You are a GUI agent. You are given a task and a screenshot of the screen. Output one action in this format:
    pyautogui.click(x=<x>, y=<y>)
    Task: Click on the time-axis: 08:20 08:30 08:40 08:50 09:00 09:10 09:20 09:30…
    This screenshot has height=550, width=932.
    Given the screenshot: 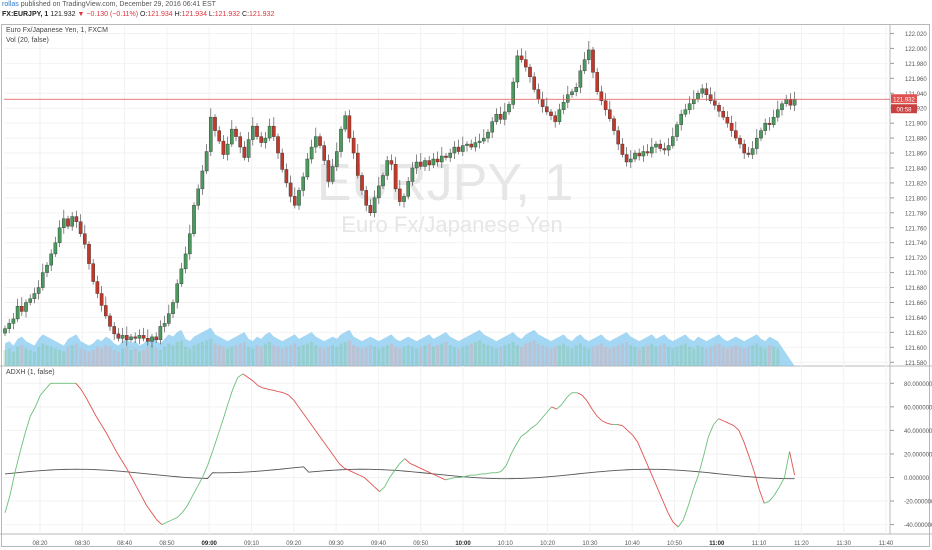 What is the action you would take?
    pyautogui.click(x=462, y=544)
    